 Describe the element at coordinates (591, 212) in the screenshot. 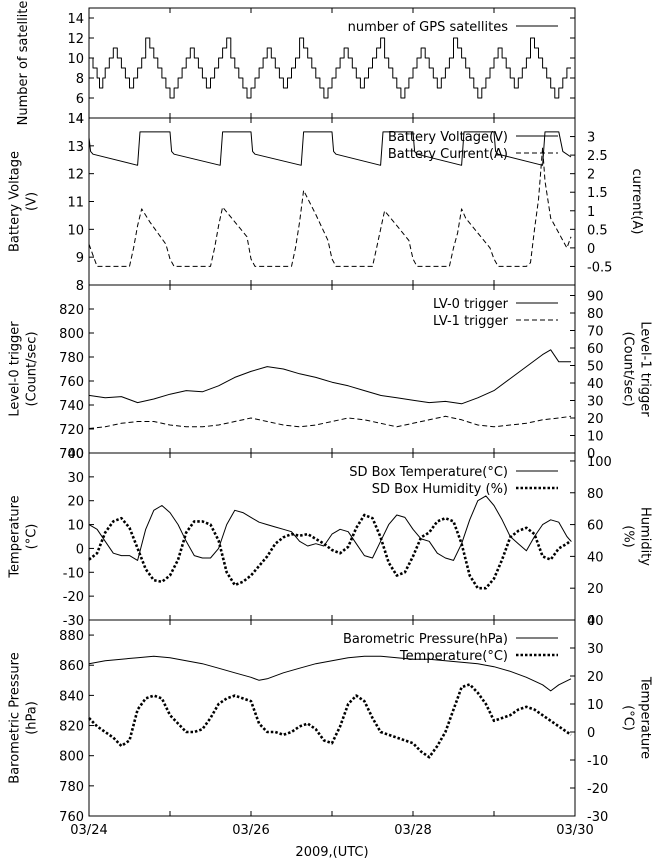

I see `panel-1-ytick-label-right-3: 1` at that location.